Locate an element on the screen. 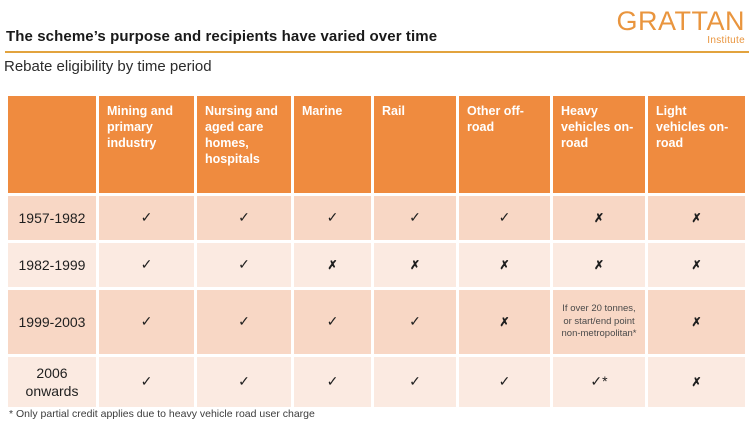 The height and width of the screenshot is (433, 754). column-header: Rail is located at coordinates (415, 144).